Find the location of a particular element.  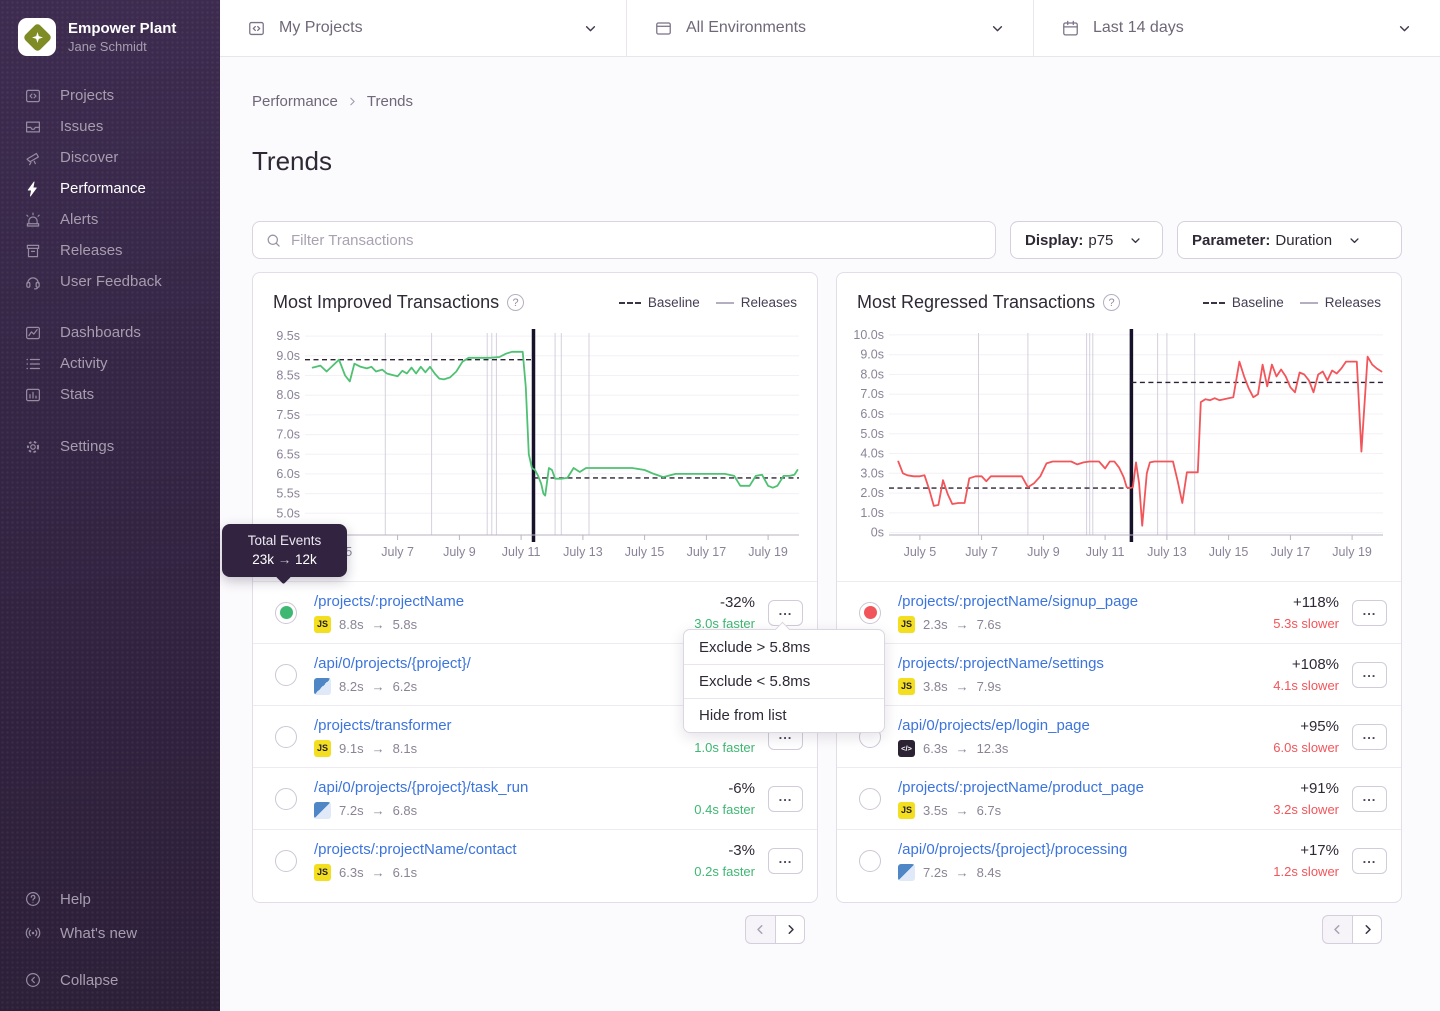

sidebar-item-help: Help is located at coordinates (110, 899).